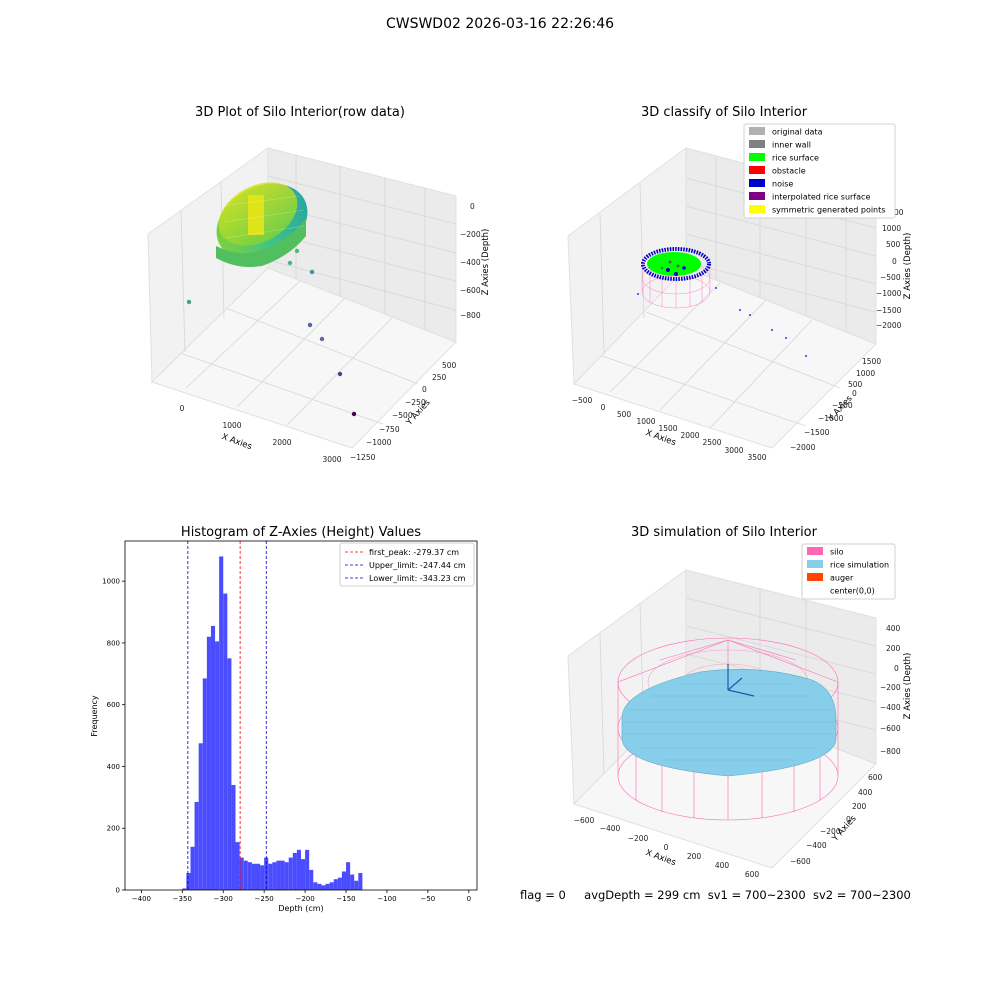  I want to click on panel-simulation-3d: 3D simulation of Silo Interior, so click(740, 702).